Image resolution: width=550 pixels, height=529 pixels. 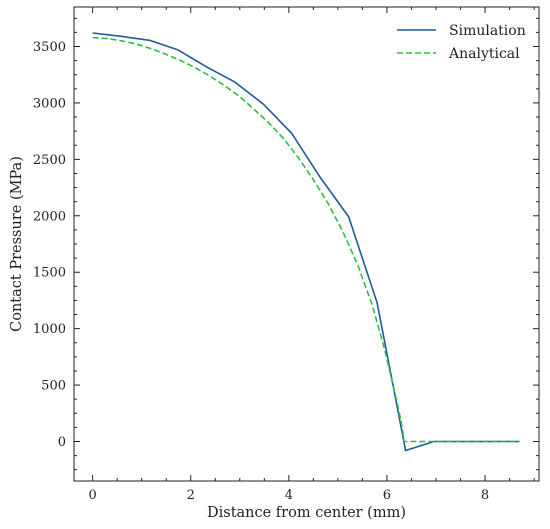 I want to click on x-tick-label: 8, so click(x=485, y=495).